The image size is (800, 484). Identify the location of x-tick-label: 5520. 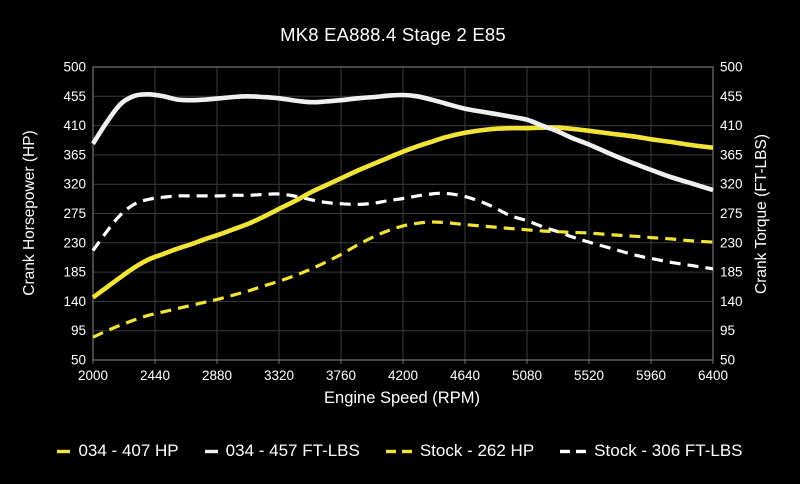
(589, 375).